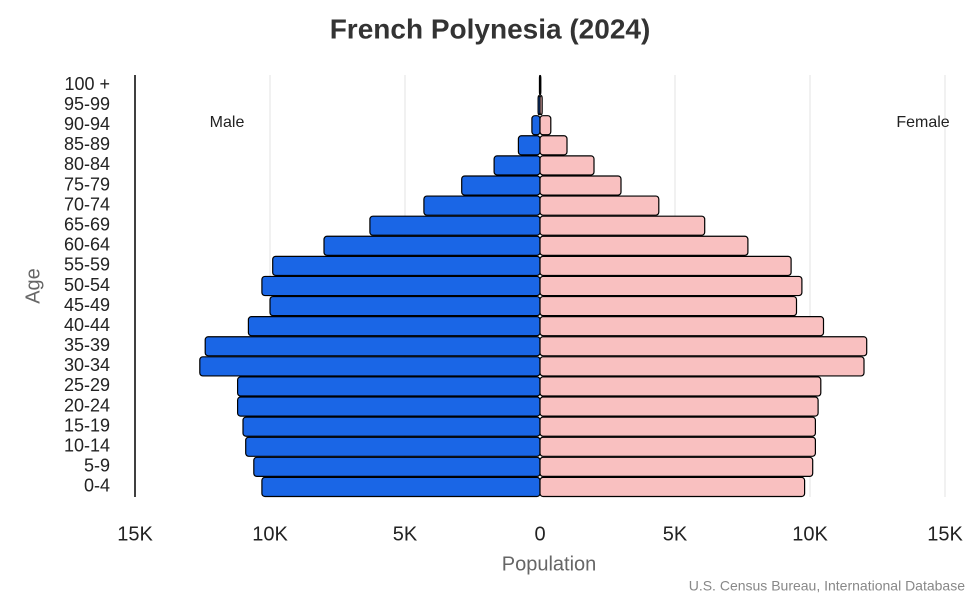  Describe the element at coordinates (87, 365) in the screenshot. I see `y-tick-label: 30-34` at that location.